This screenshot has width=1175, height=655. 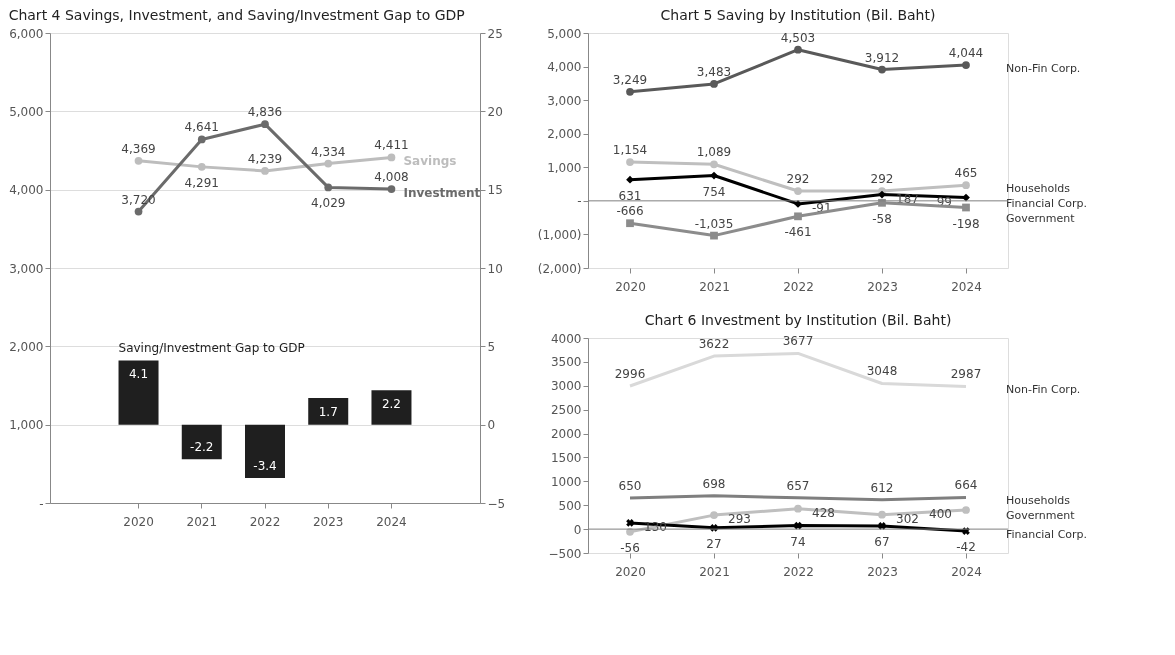 What do you see at coordinates (564, 167) in the screenshot?
I see `y-tick-label: 1,000` at bounding box center [564, 167].